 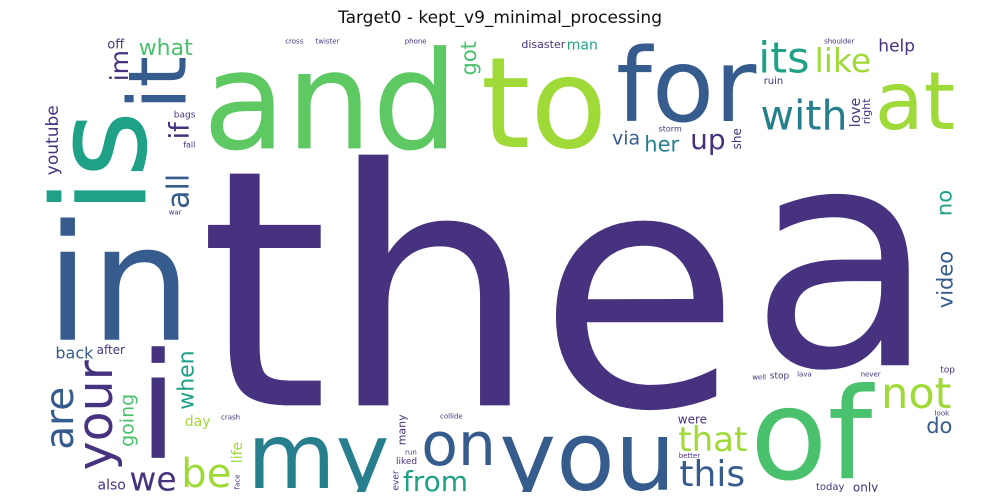 What do you see at coordinates (175, 213) in the screenshot?
I see `word-war: war` at bounding box center [175, 213].